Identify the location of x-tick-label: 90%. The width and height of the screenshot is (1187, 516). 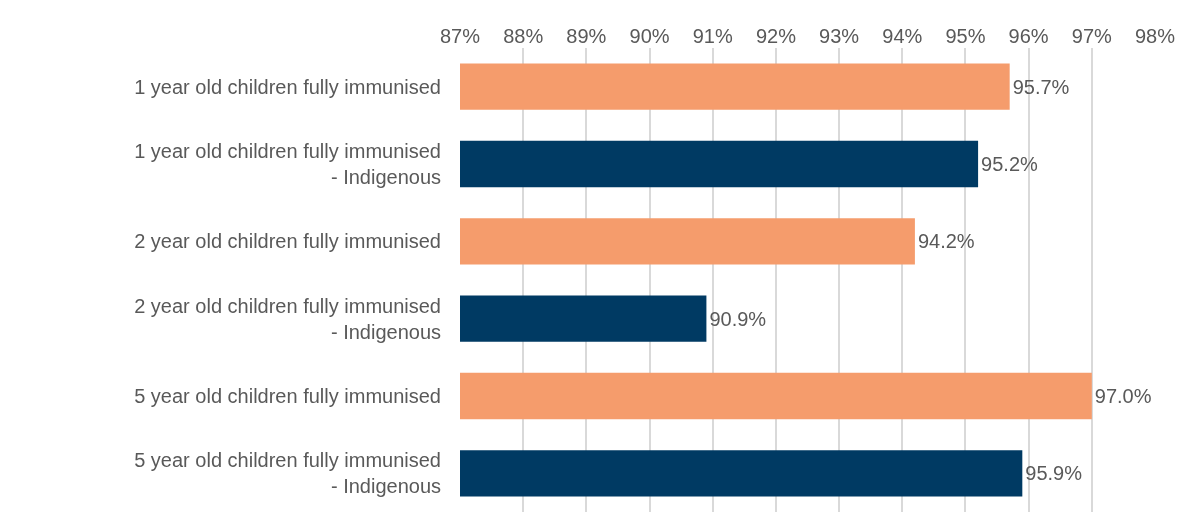
(649, 36).